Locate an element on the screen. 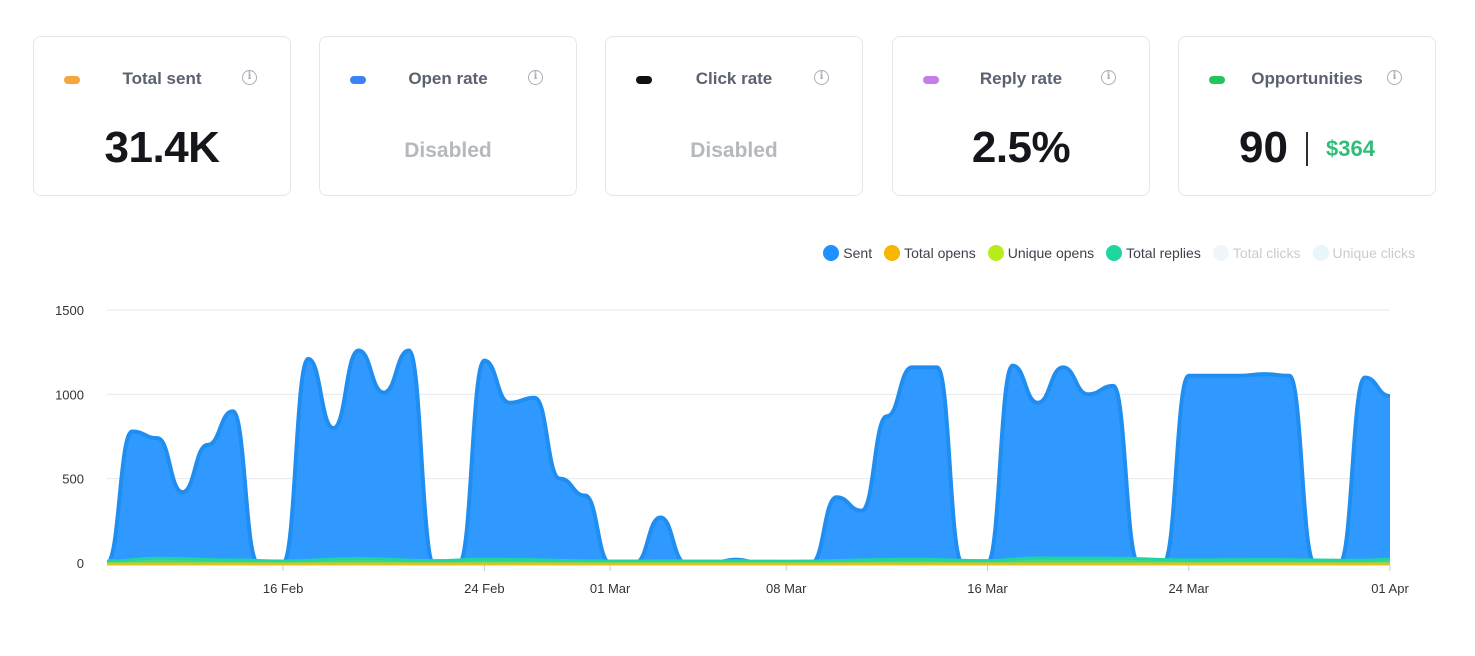  reply-rate-dot is located at coordinates (931, 80).